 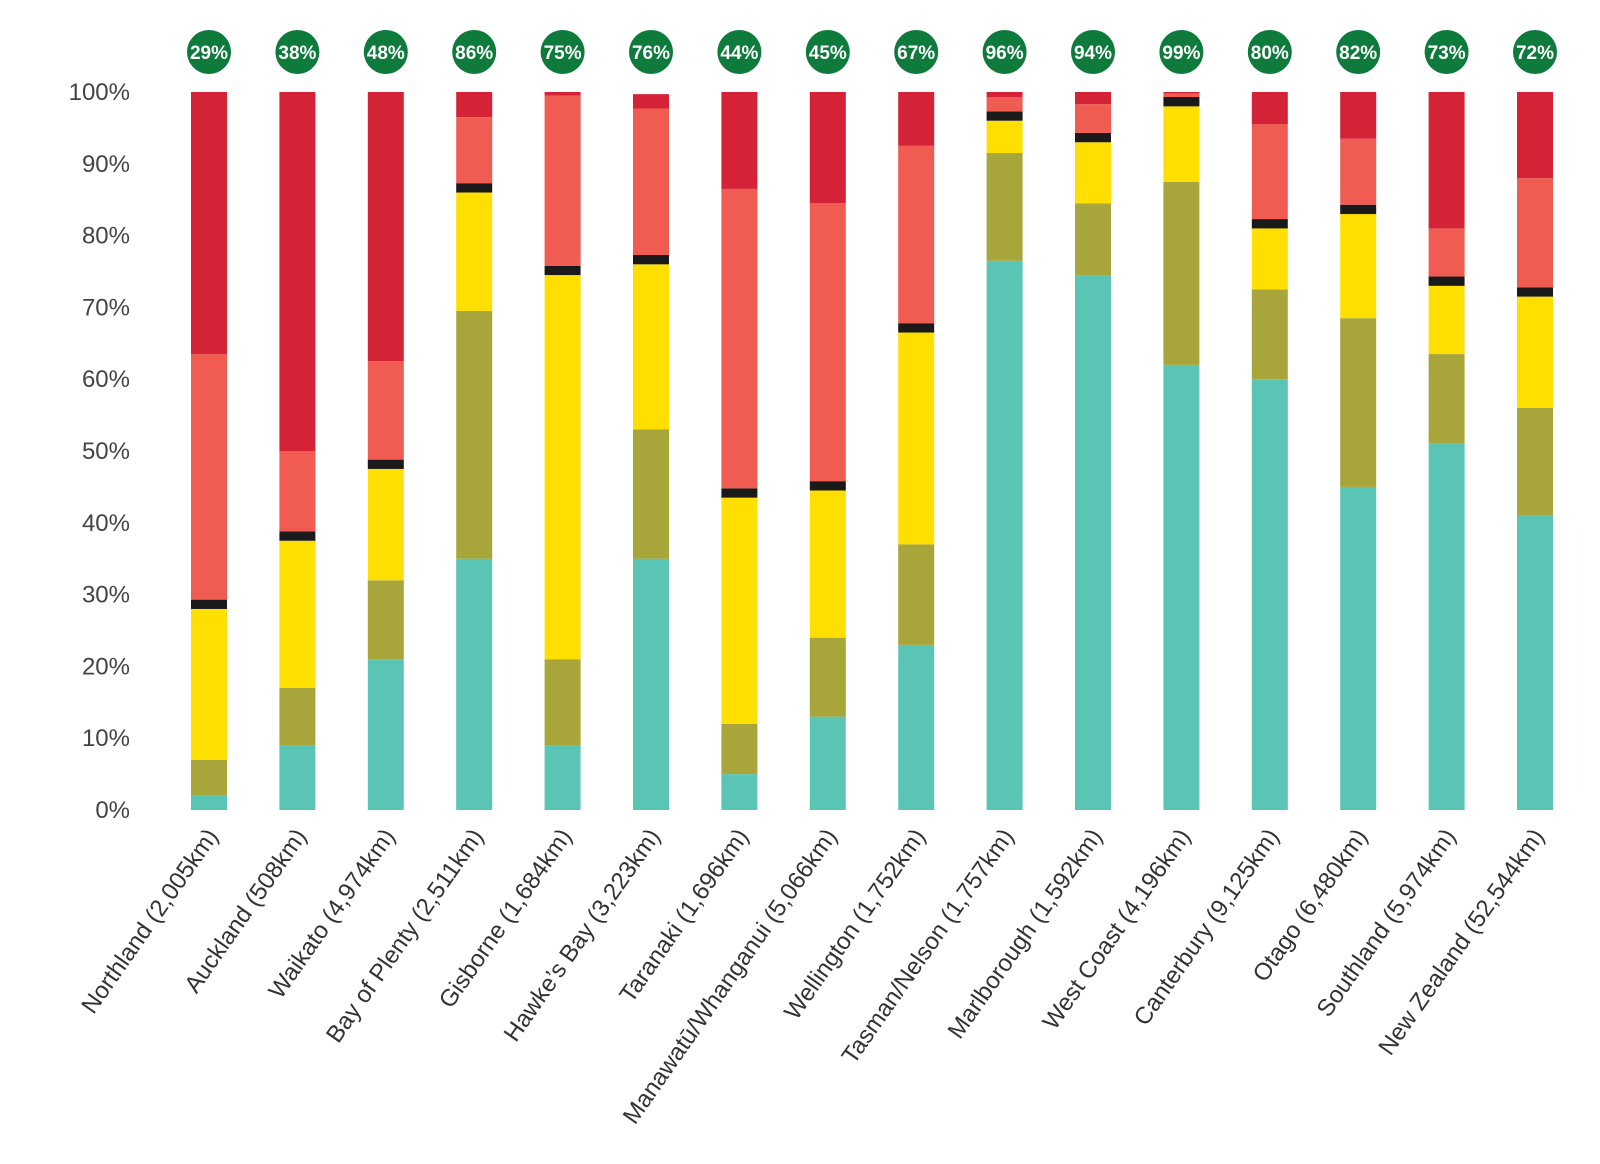 I want to click on badge-label: 76%, so click(x=651, y=53).